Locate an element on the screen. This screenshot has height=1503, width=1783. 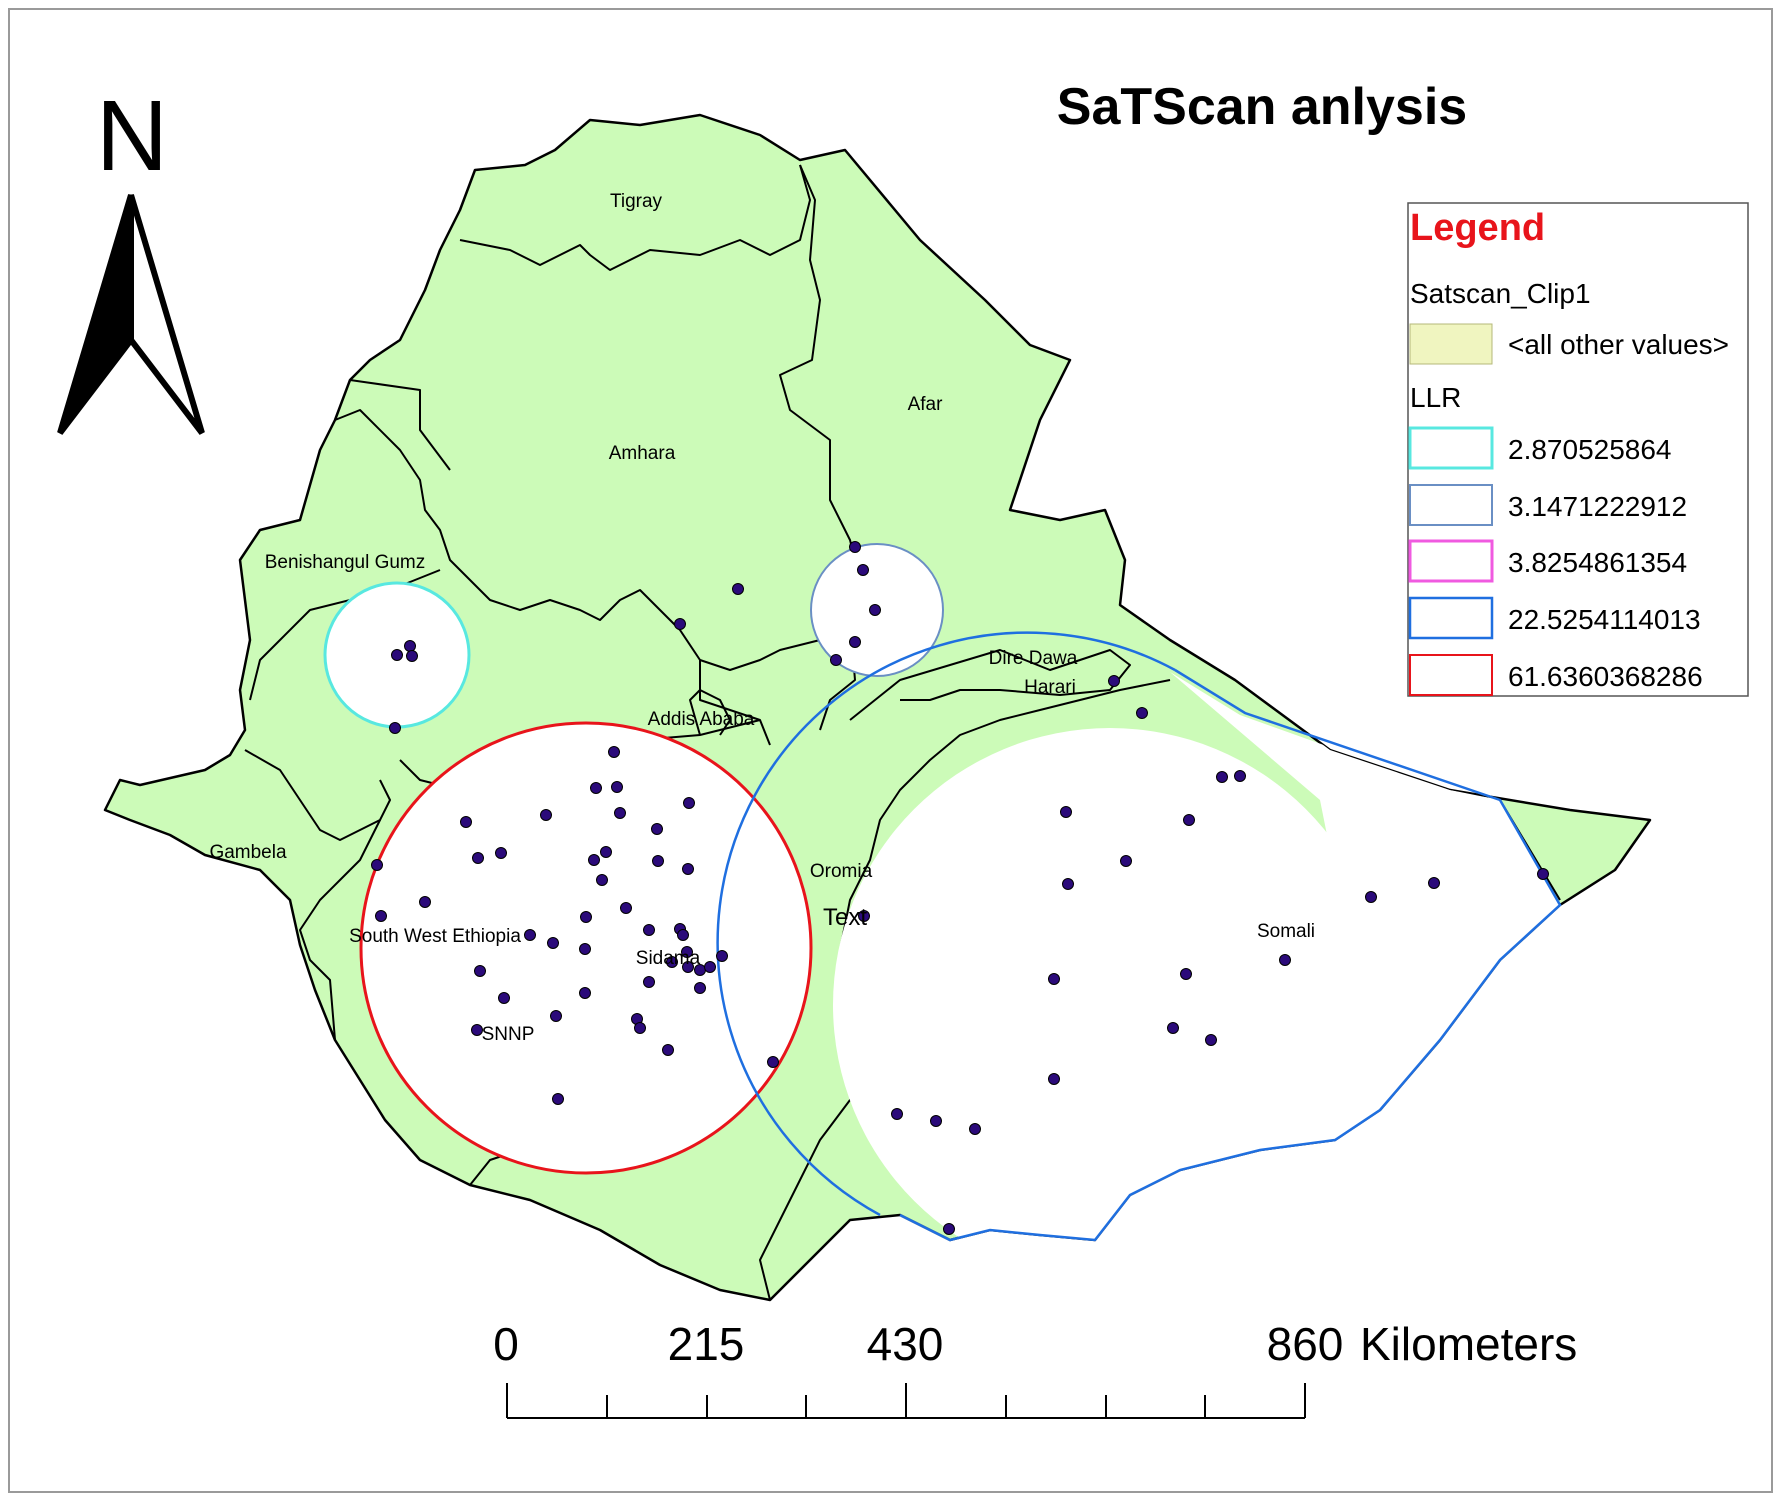
label-harari: Harari is located at coordinates (1050, 687).